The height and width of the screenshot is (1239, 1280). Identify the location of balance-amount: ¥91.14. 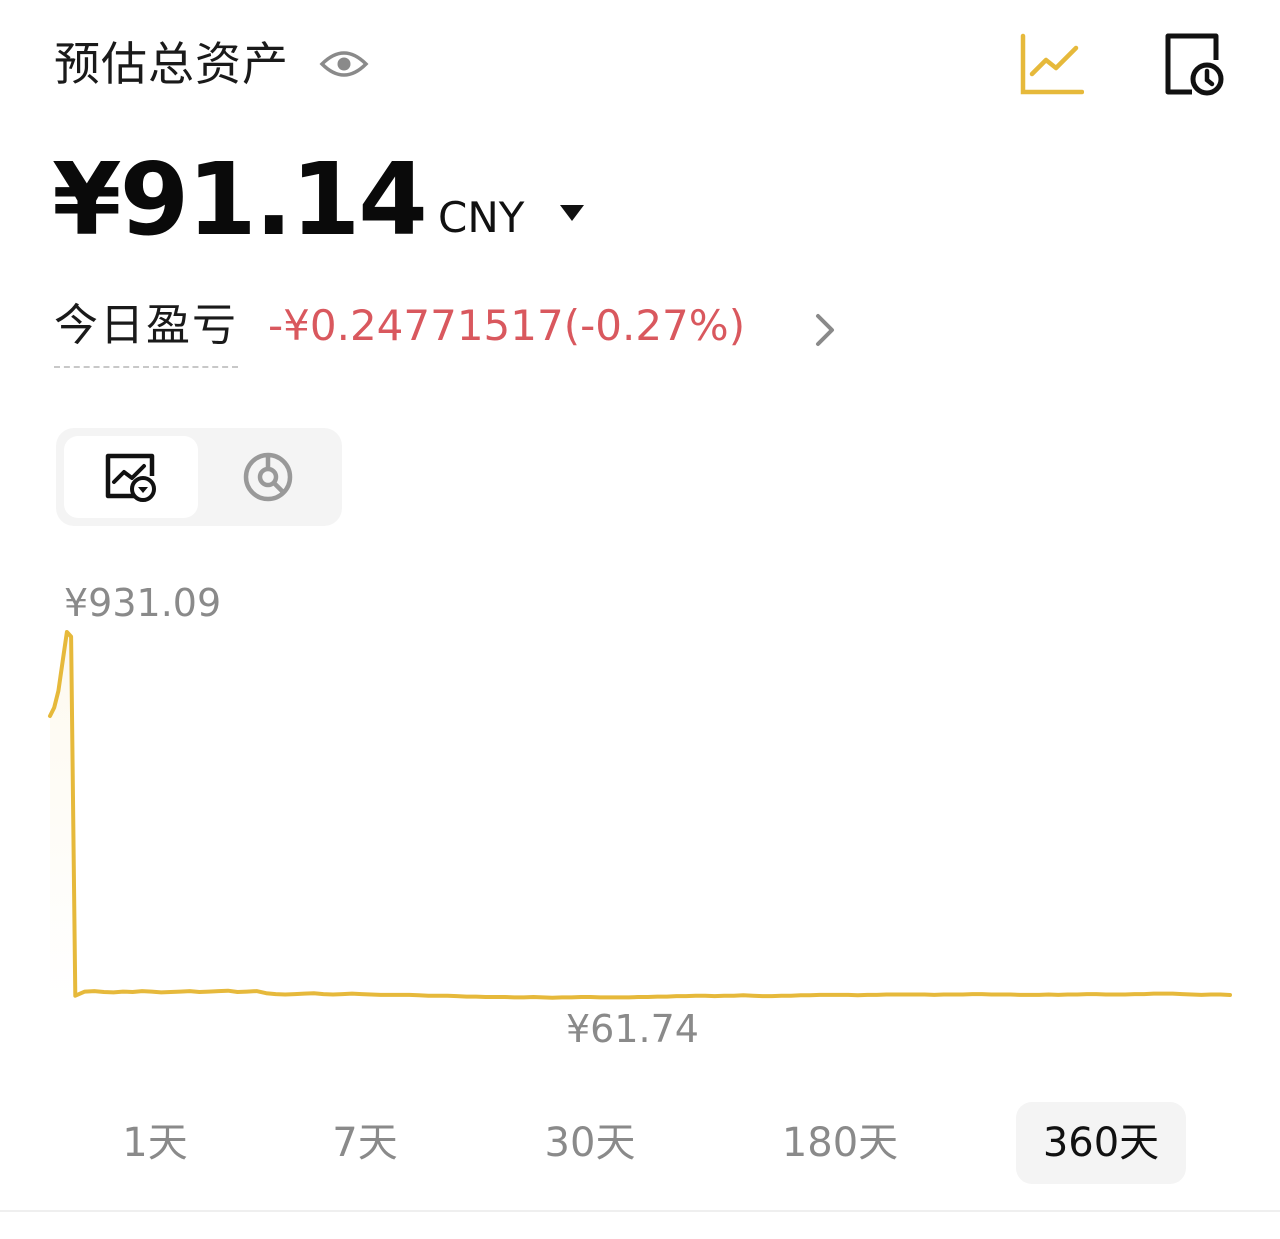
(240, 199).